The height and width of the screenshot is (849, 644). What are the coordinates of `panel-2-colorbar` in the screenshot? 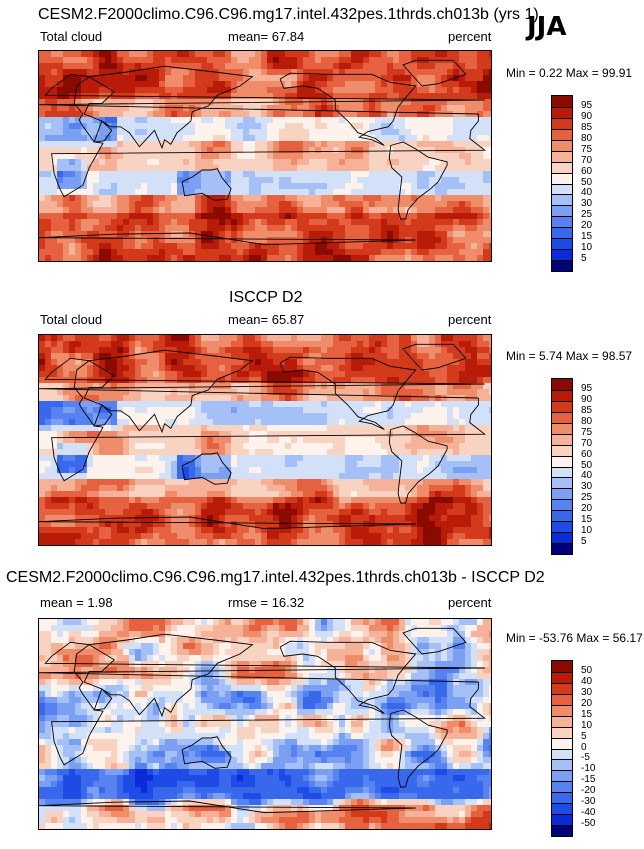 It's located at (562, 466).